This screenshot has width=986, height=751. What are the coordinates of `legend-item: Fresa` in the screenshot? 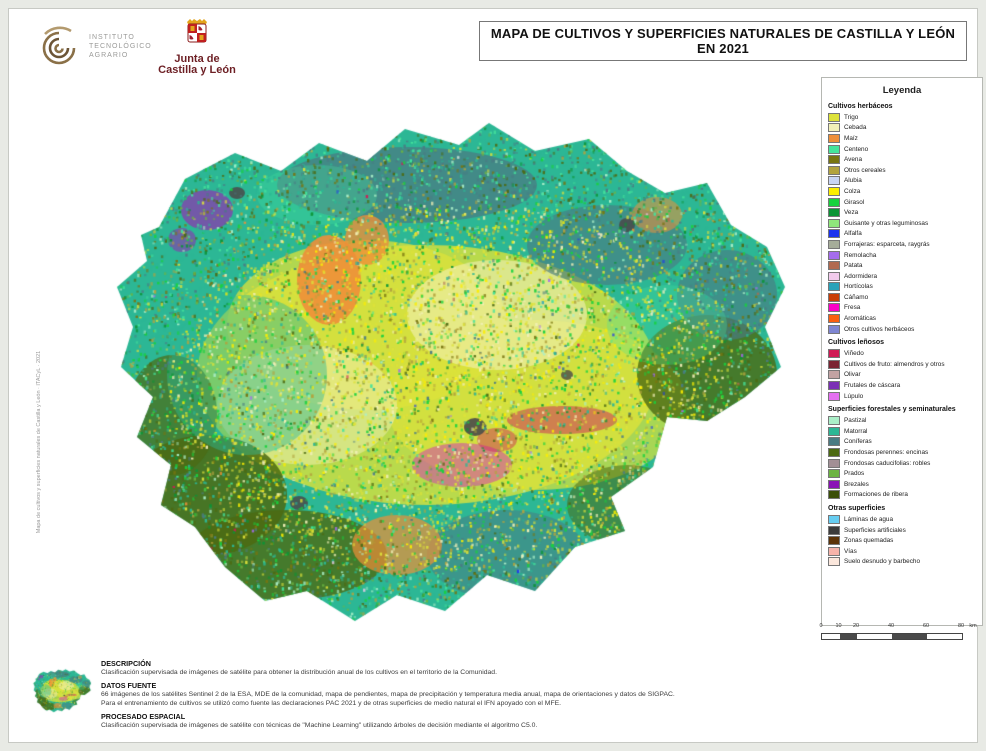 It's located at (902, 308).